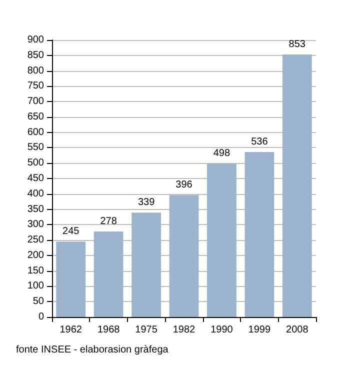 The image size is (350, 373). Describe the element at coordinates (297, 44) in the screenshot. I see `data-label: 853` at that location.